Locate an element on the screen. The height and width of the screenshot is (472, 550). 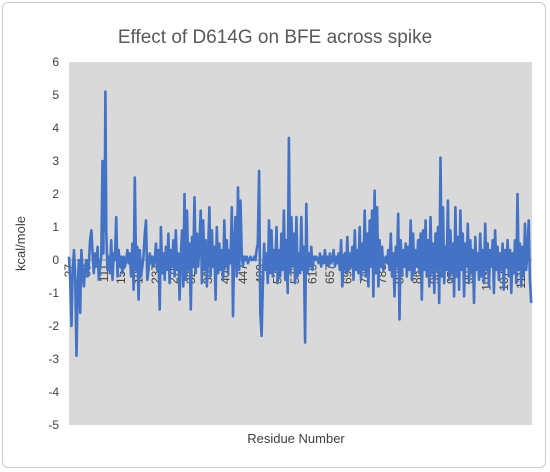
x-axis-title: Residue Number is located at coordinates (296, 438).